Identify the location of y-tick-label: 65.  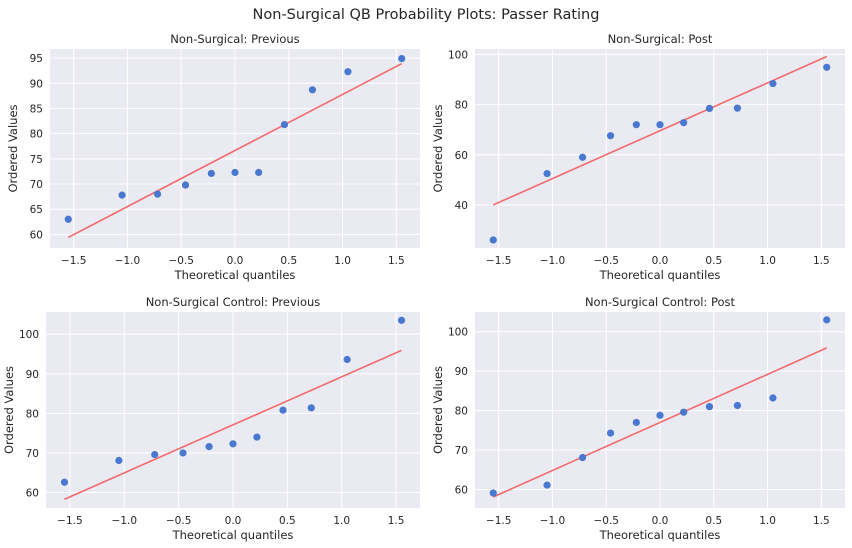
(36, 210).